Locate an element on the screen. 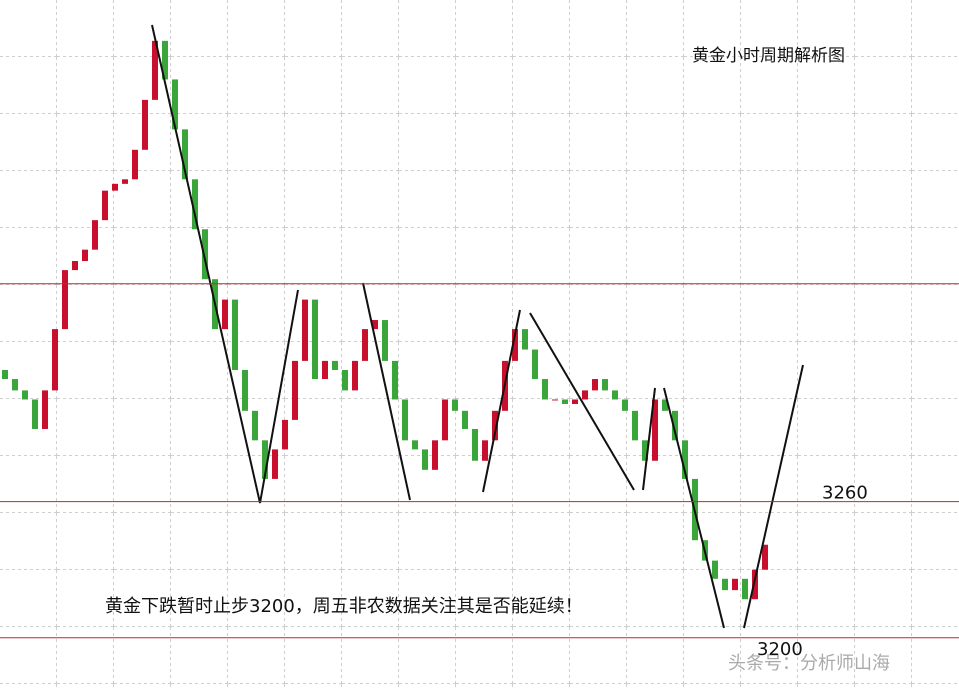  annotation: 黄金下跌暂时止步3200，周五非农数据关注其是否能延续！ is located at coordinates (344, 606).